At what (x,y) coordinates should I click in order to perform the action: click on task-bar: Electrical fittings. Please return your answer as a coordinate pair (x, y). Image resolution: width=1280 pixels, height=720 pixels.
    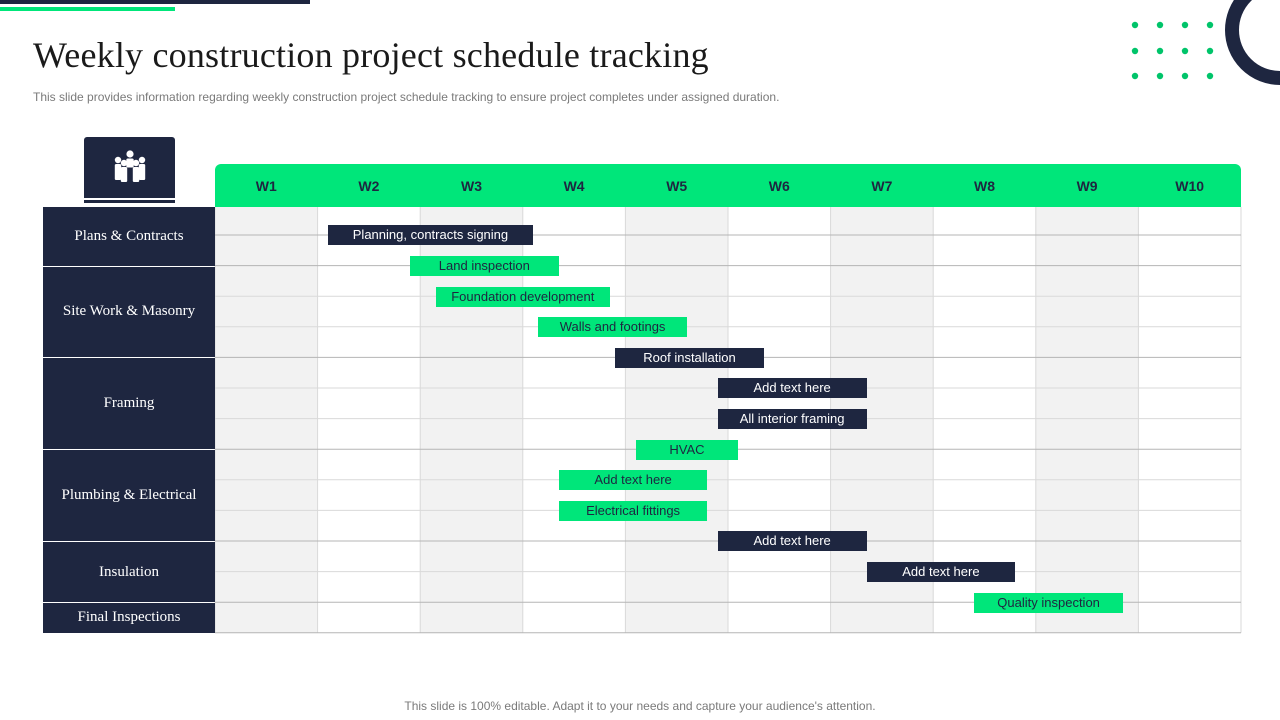
    Looking at the image, I should click on (633, 510).